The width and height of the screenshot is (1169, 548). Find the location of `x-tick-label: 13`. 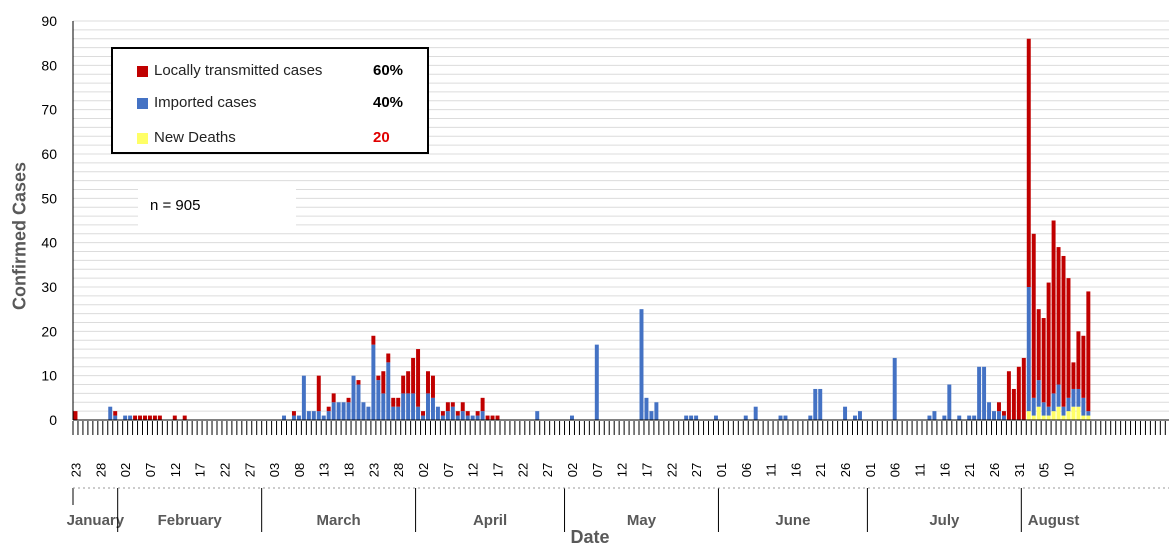

x-tick-label: 13 is located at coordinates (324, 470).